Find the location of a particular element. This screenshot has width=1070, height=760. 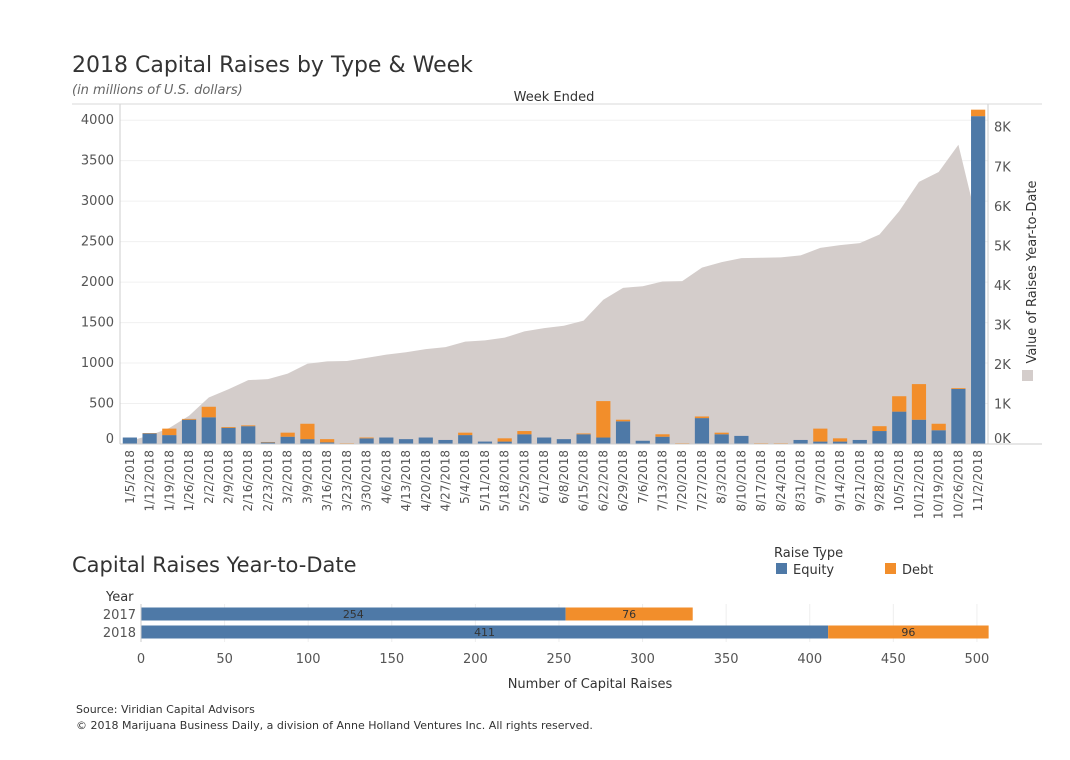

bottom-chart-x-axis-title: Number of Capital Raises is located at coordinates (590, 684).